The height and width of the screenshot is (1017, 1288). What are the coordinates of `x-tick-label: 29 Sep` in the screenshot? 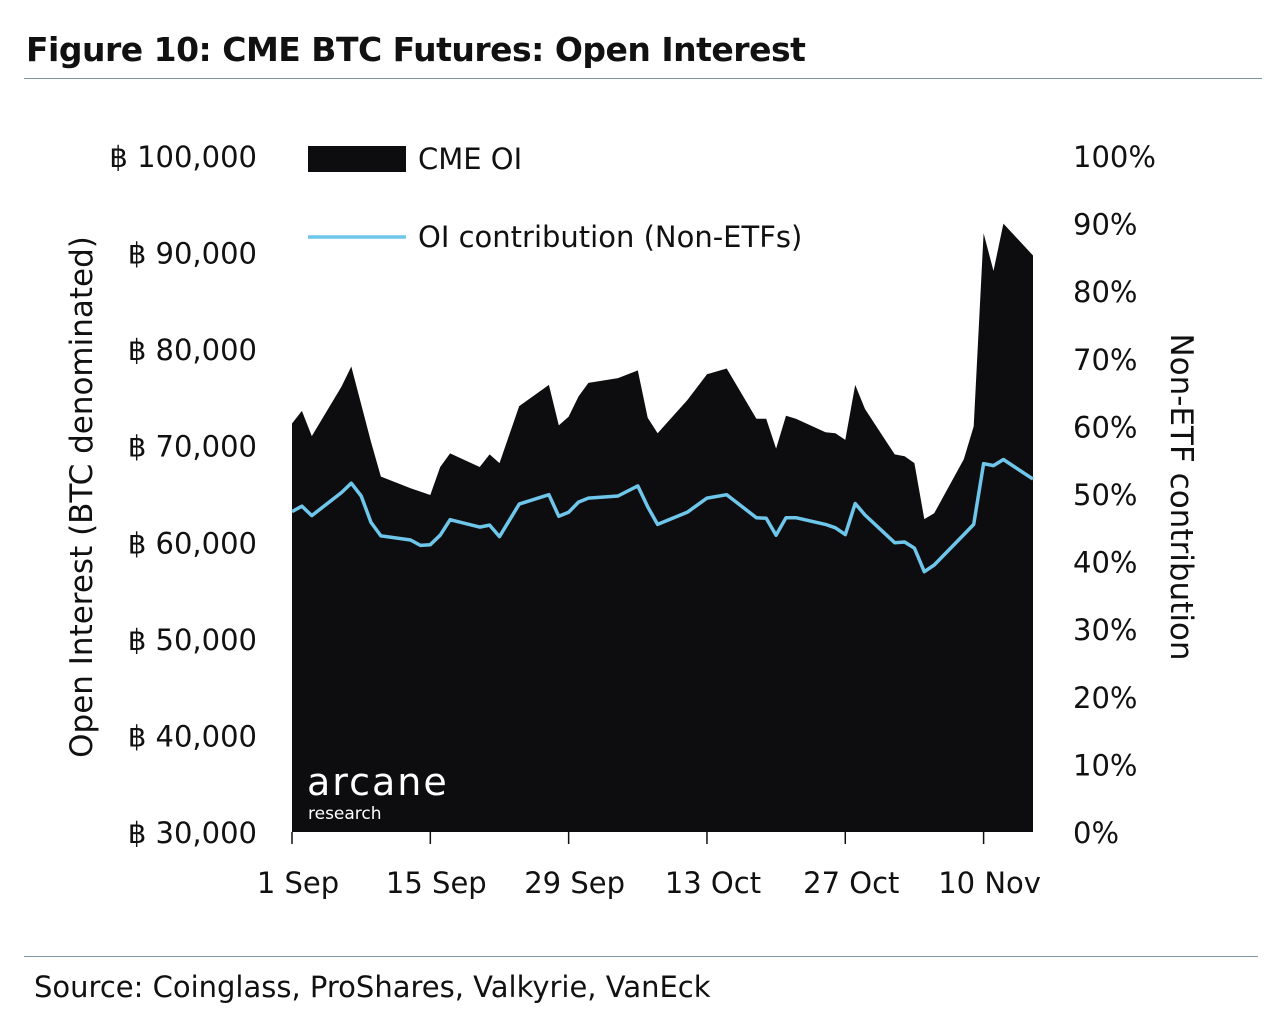 It's located at (574, 883).